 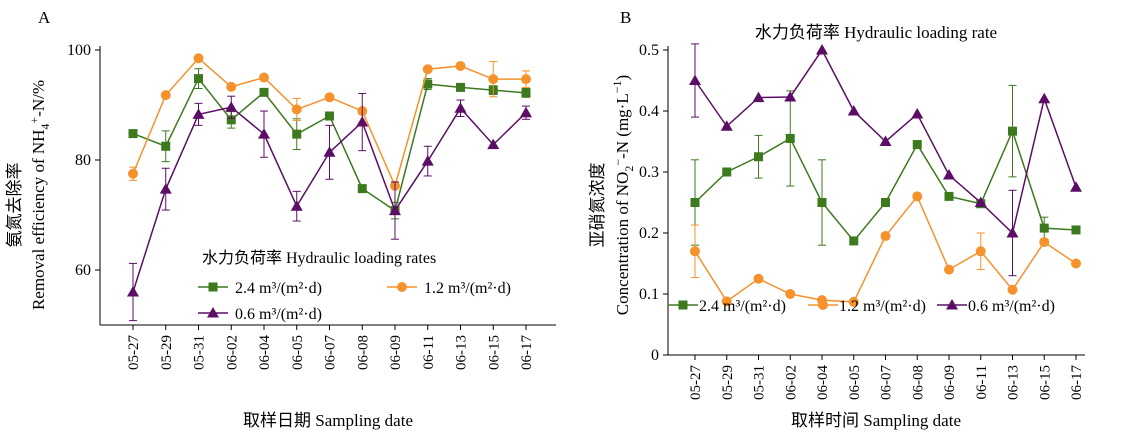 I want to click on panel-b-xtick-label: 06-17, so click(x=1077, y=382).